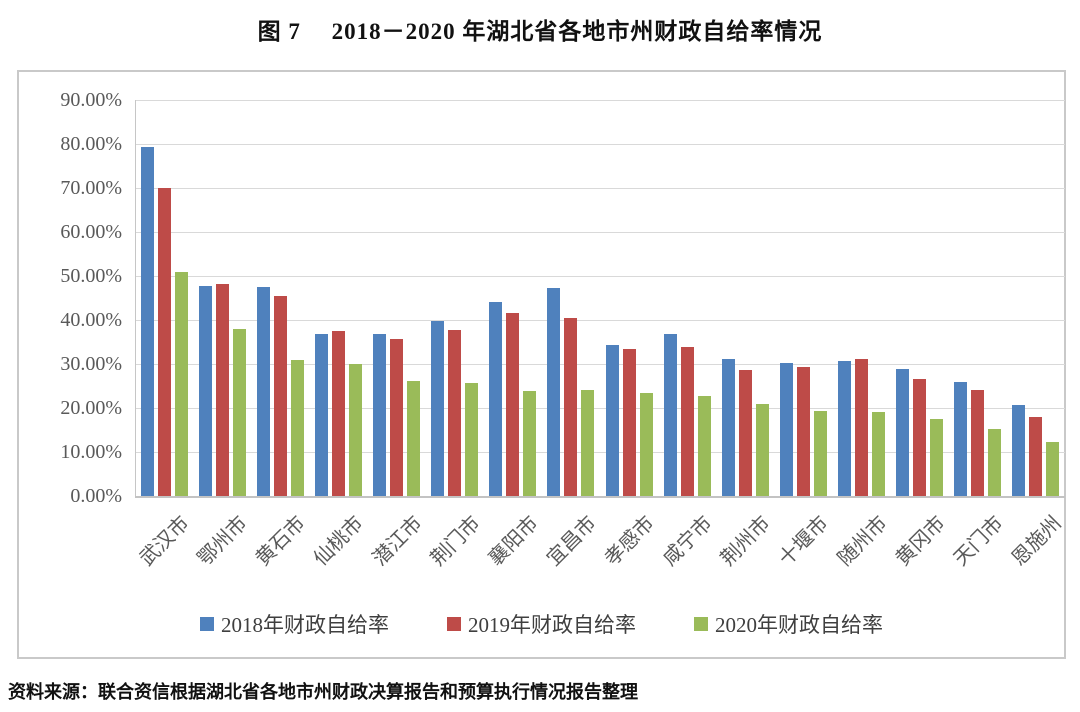 The height and width of the screenshot is (712, 1080). What do you see at coordinates (222, 389) in the screenshot?
I see `bar-2019年财政自给率-鄂州市` at bounding box center [222, 389].